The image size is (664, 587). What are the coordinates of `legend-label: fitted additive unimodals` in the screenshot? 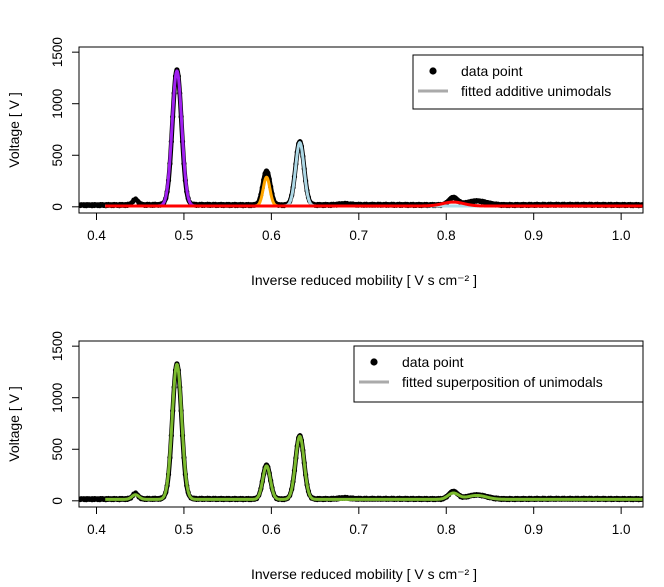 It's located at (536, 91).